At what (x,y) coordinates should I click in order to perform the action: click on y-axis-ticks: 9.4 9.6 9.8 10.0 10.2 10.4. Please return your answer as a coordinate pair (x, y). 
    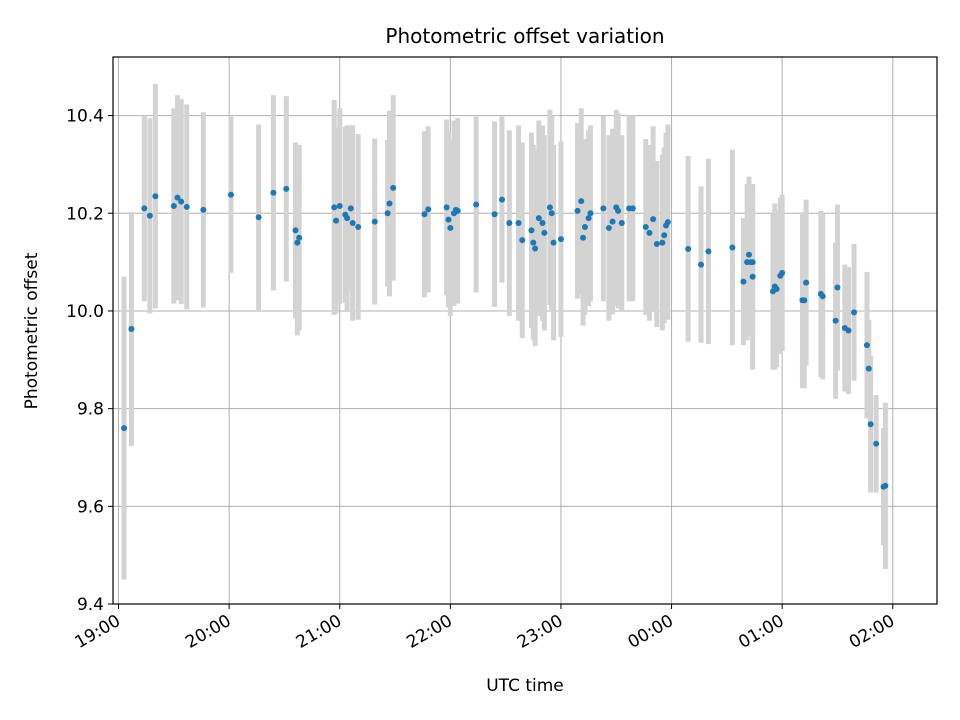
    Looking at the image, I should click on (89, 361).